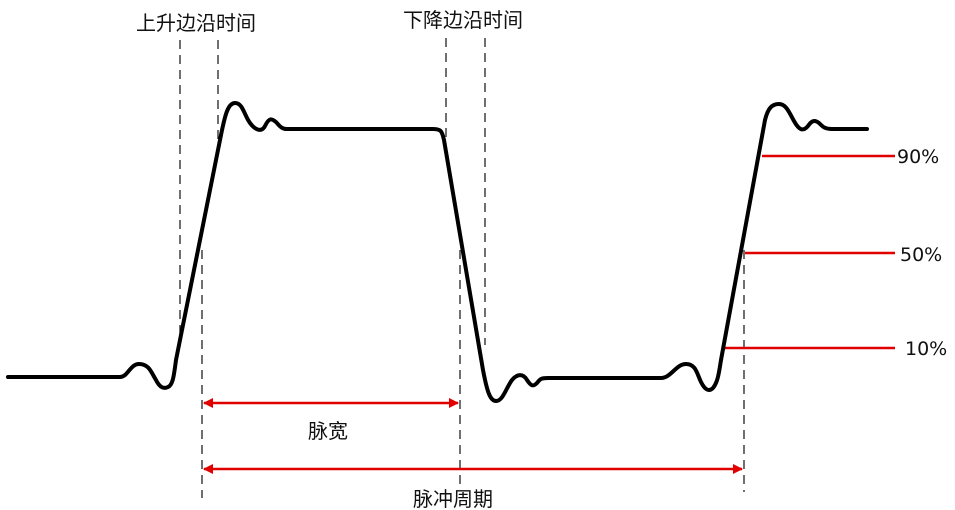 Image resolution: width=955 pixels, height=510 pixels. I want to click on level-90-label: 90%, so click(918, 157).